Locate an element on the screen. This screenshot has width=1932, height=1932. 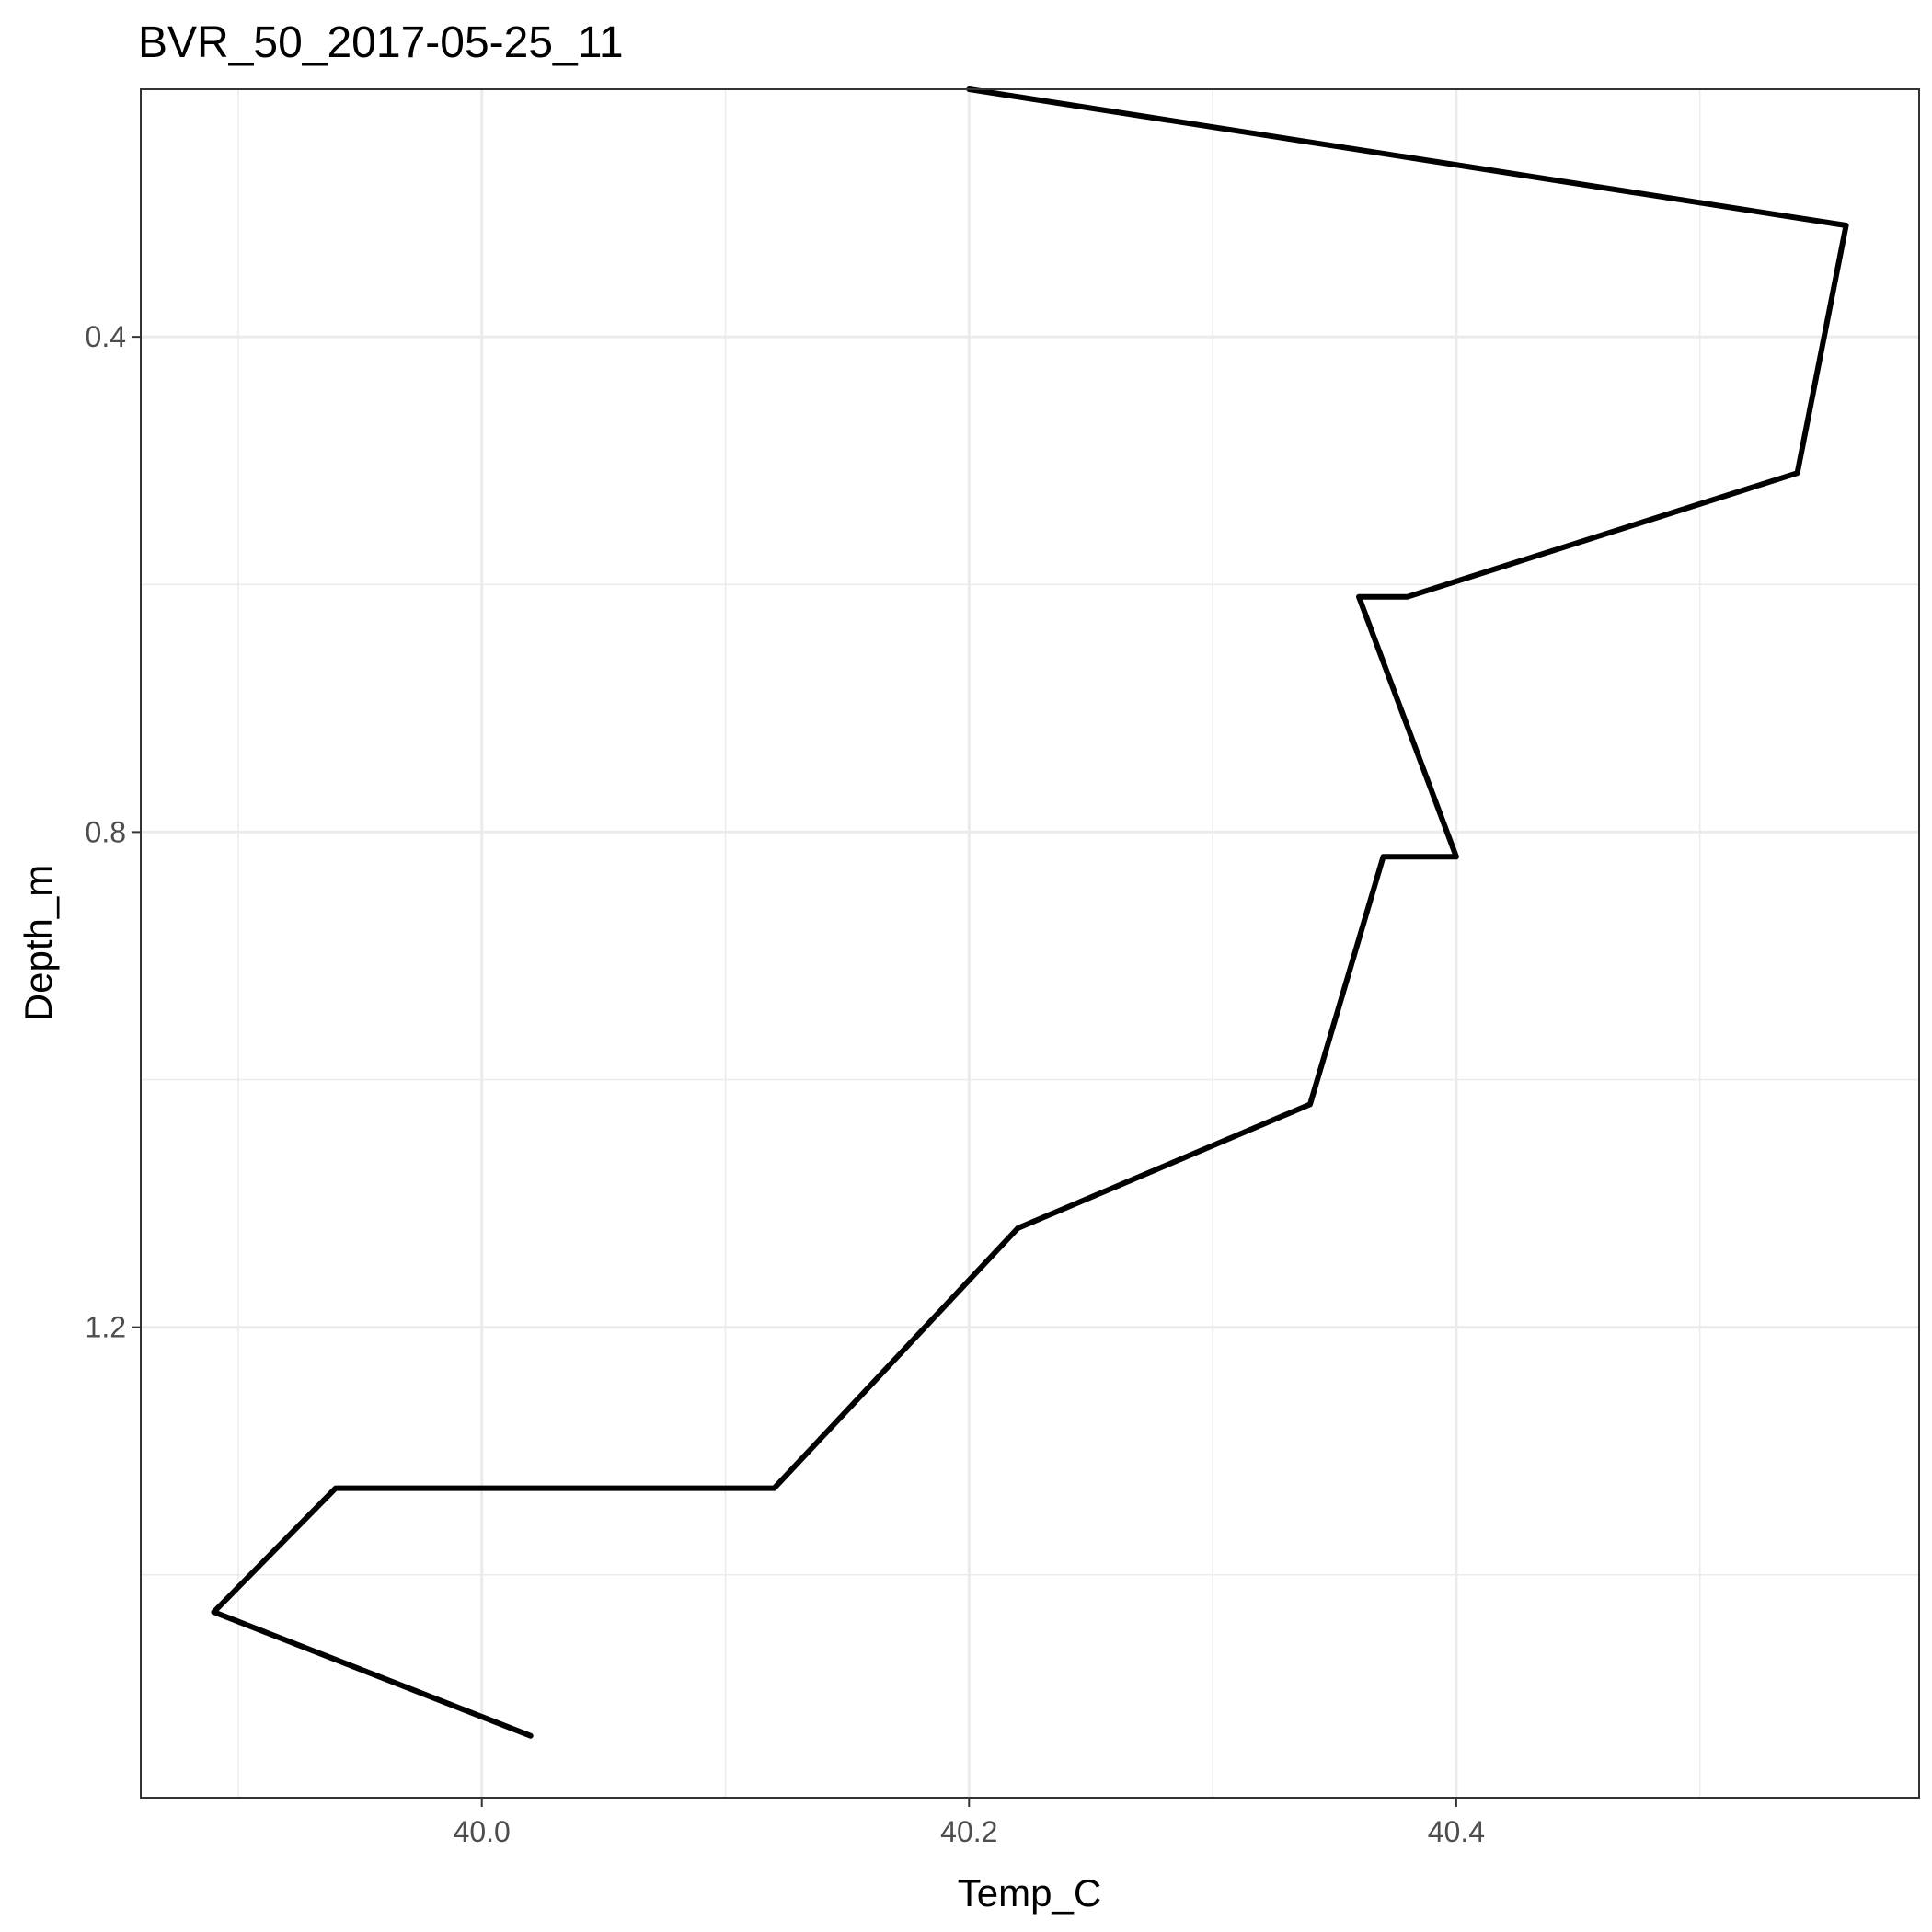
y-tick-label: 1.2 is located at coordinates (106, 1327).